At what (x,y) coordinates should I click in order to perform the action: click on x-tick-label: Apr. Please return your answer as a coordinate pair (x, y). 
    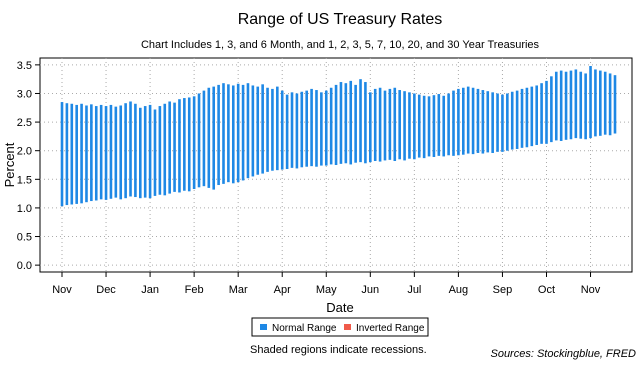
    Looking at the image, I should click on (282, 290).